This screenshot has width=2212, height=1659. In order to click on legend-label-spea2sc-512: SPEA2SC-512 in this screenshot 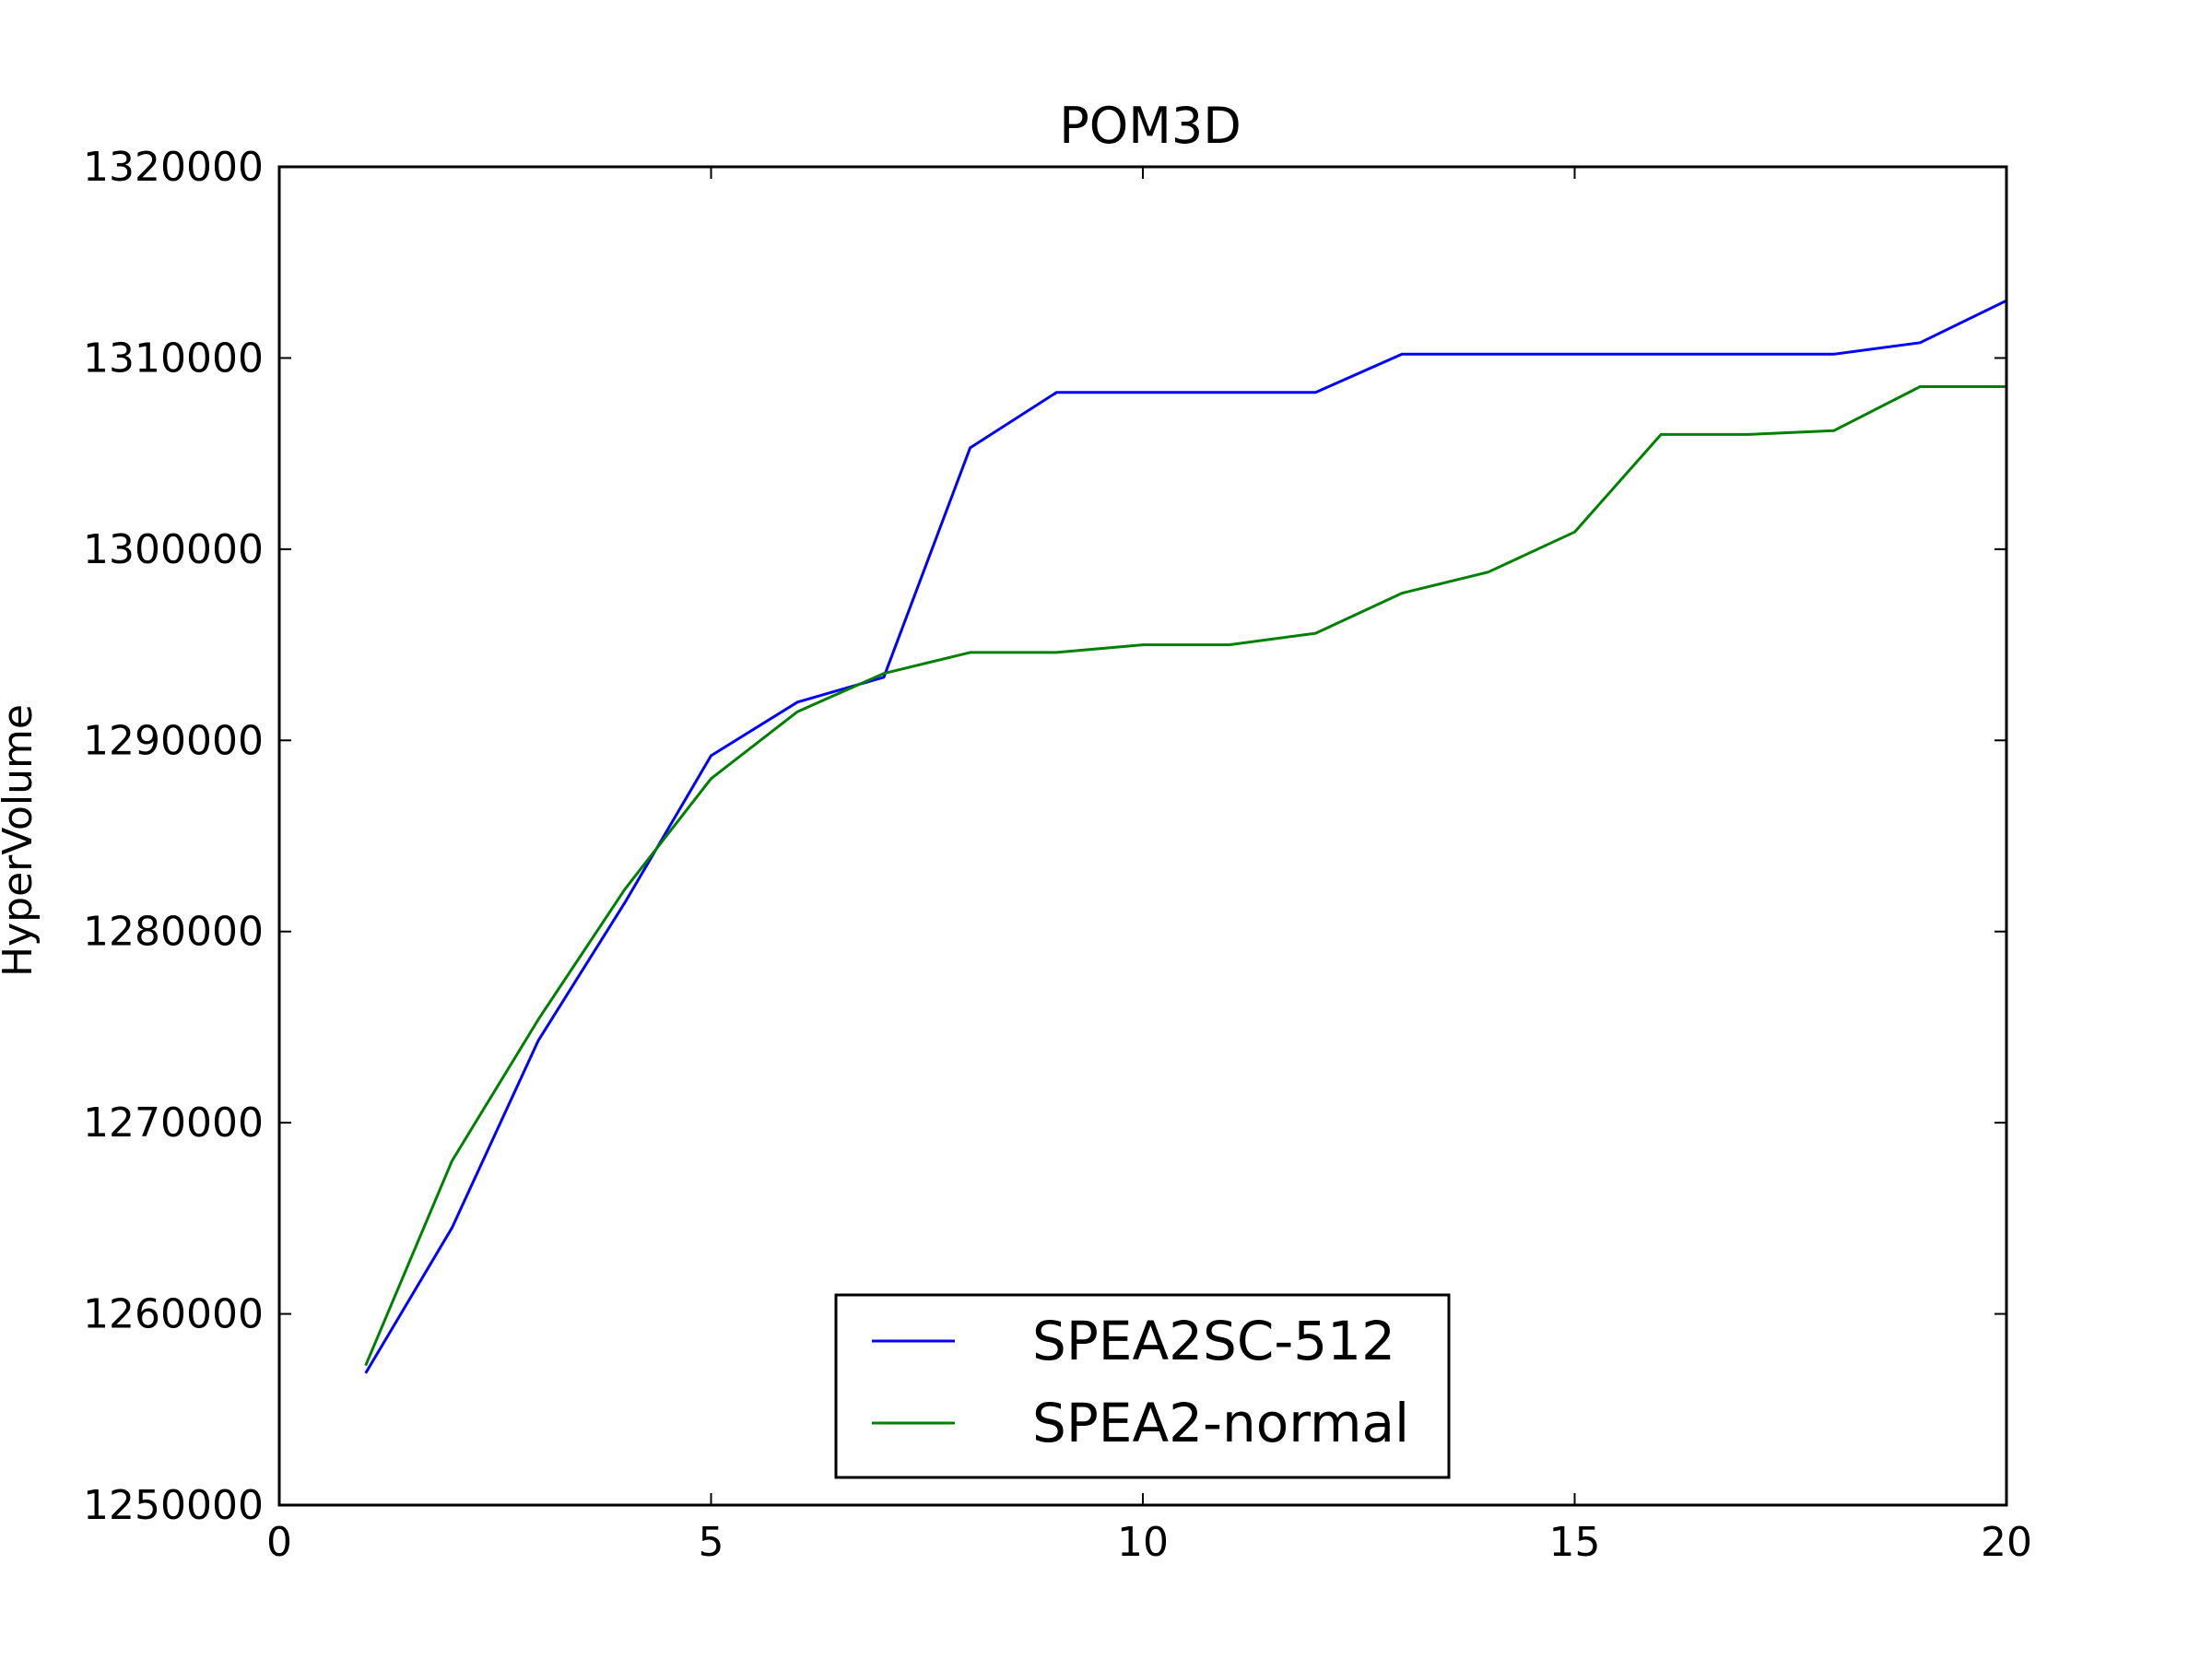, I will do `click(1213, 1341)`.